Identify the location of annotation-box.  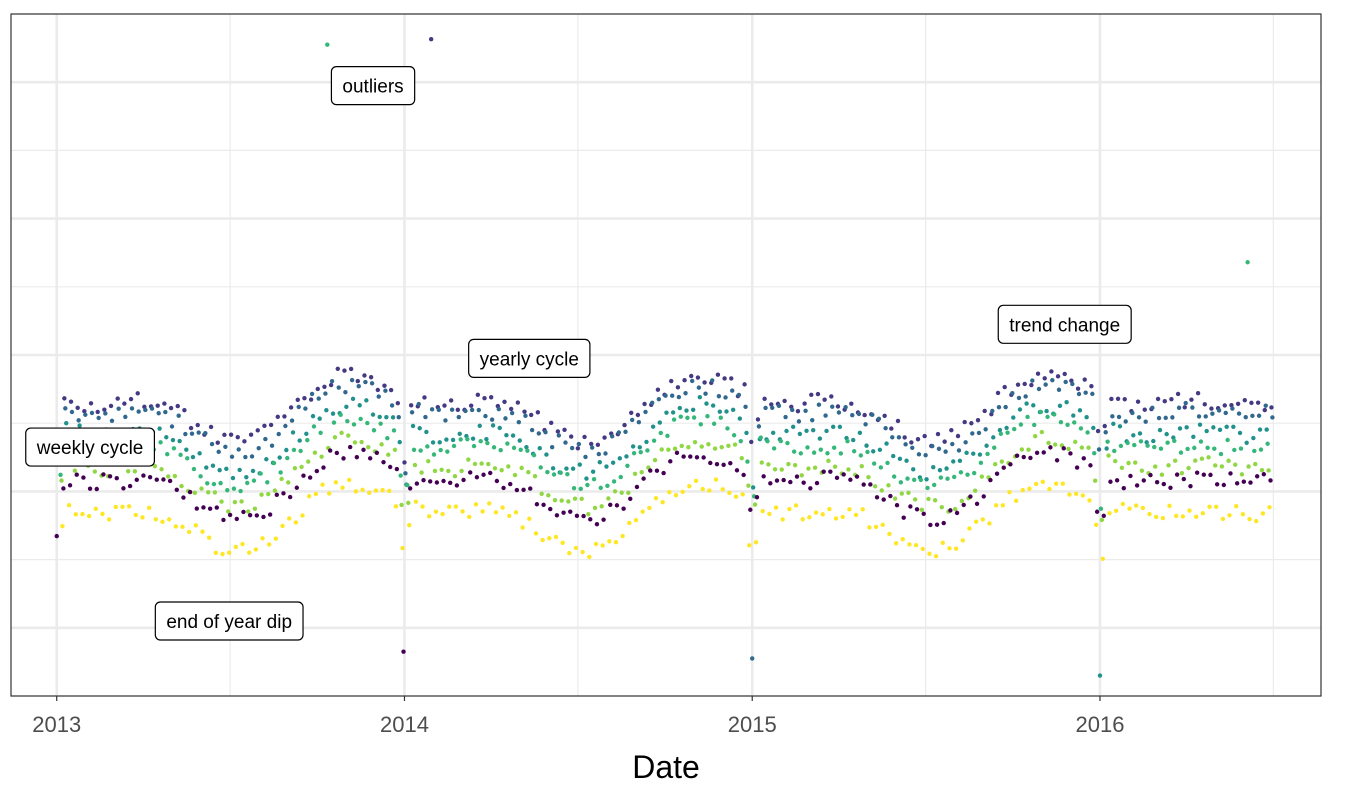
(1064, 324).